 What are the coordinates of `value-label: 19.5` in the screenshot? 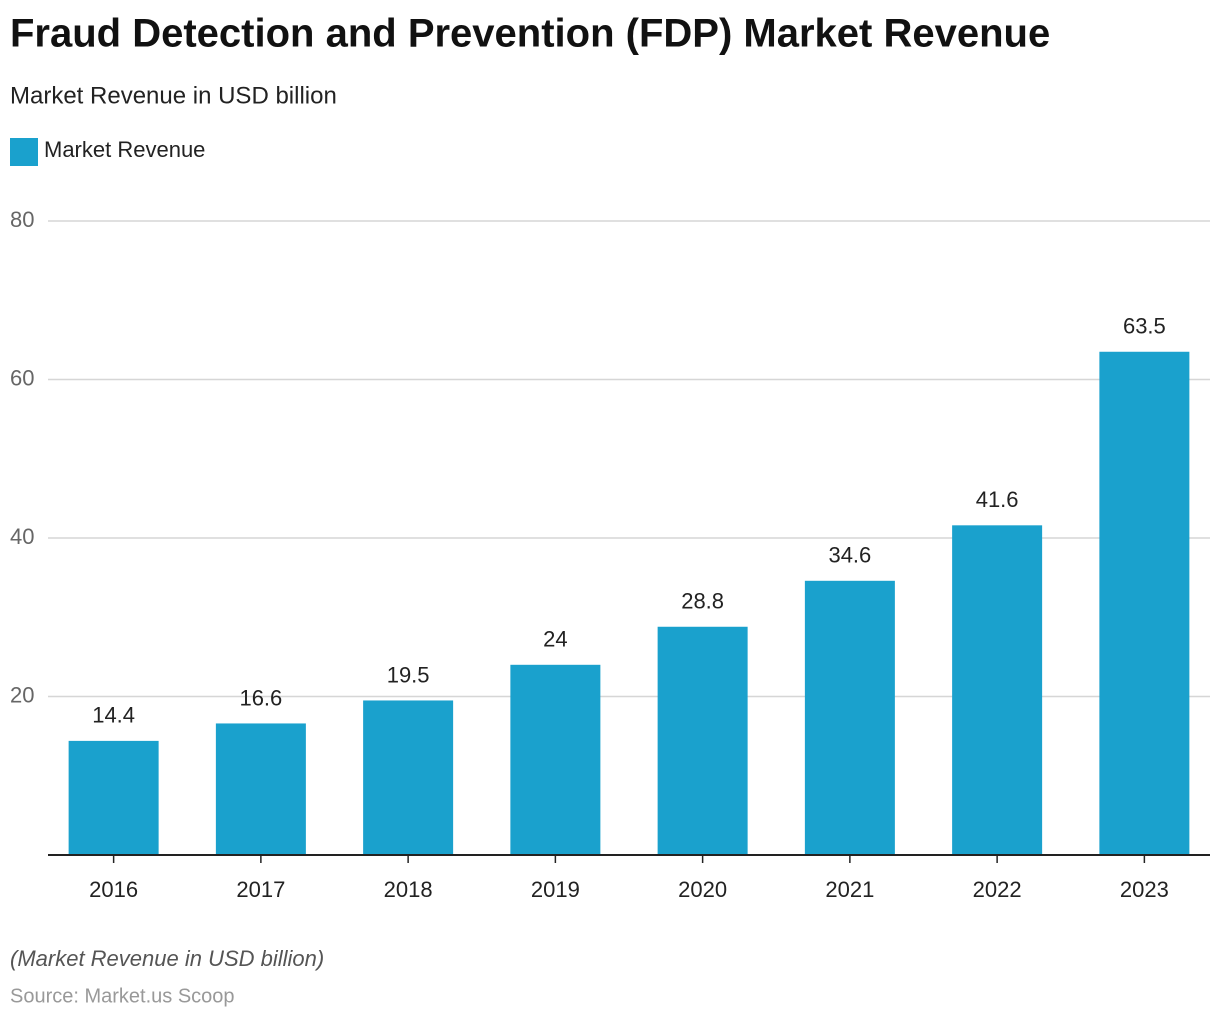 It's located at (408, 674).